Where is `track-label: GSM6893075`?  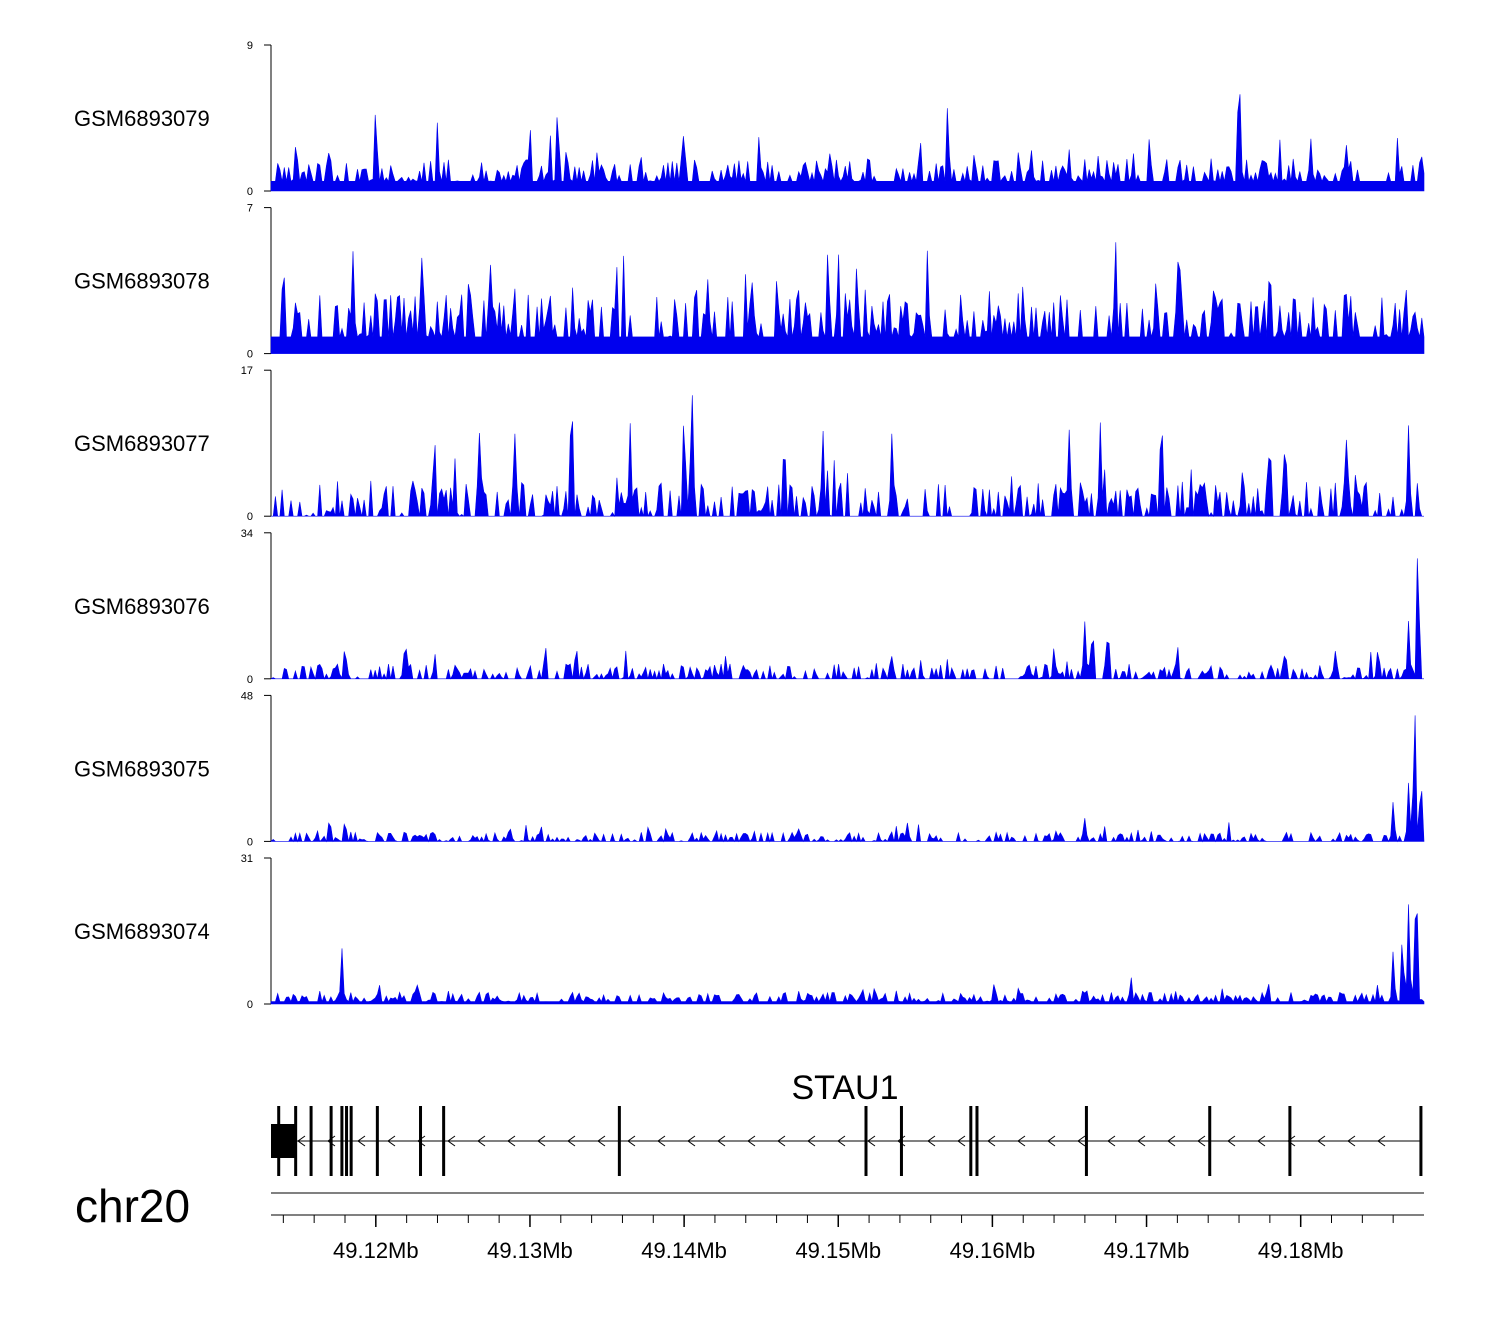 track-label: GSM6893075 is located at coordinates (142, 768).